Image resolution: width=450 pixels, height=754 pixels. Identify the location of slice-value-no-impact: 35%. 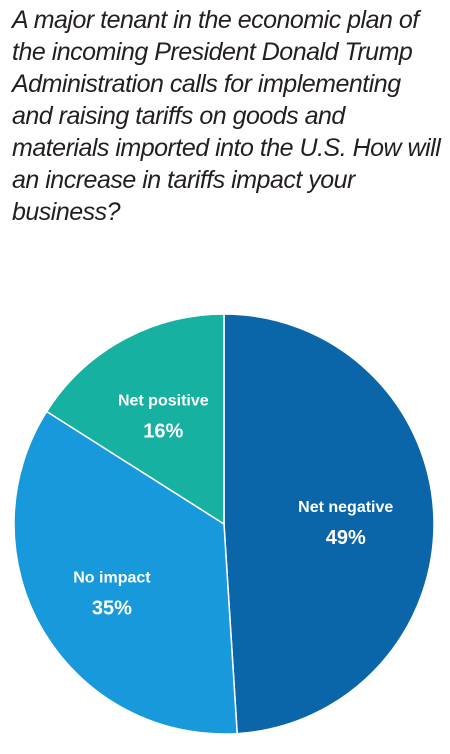
(112, 608).